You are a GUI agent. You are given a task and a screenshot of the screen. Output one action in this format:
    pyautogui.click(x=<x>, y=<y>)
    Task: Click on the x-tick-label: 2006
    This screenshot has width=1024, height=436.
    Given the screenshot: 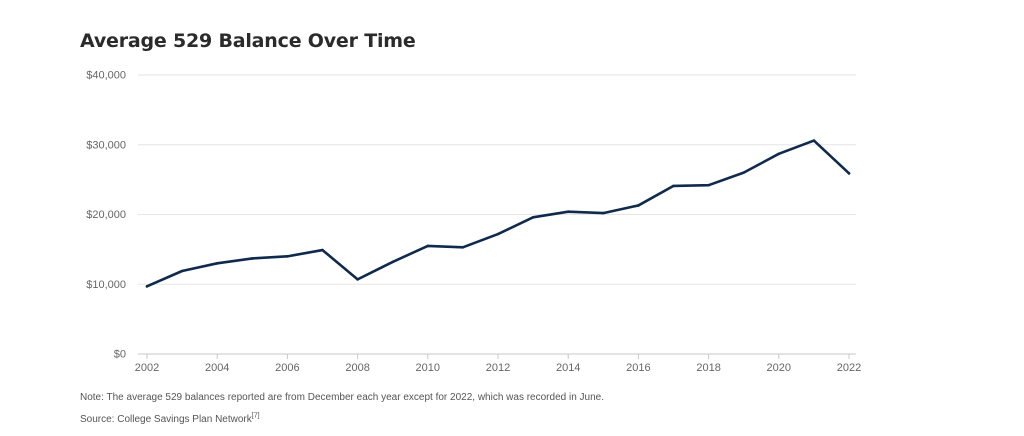 What is the action you would take?
    pyautogui.click(x=287, y=368)
    